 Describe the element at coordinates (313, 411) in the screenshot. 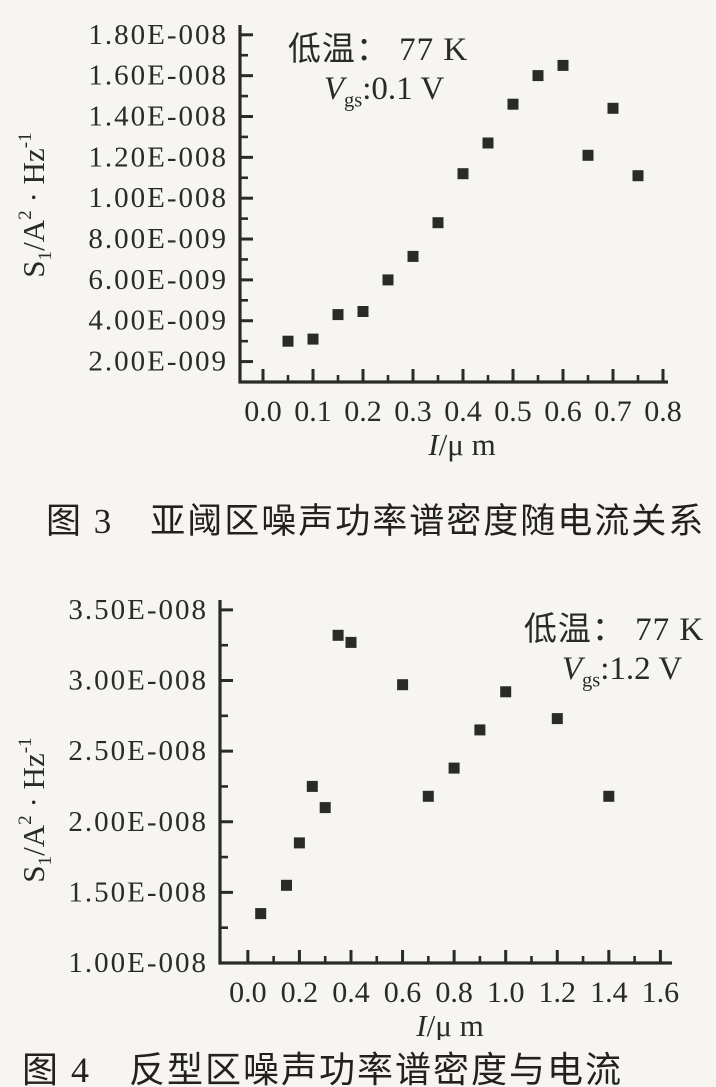

I see `x-tick-label: 0.1` at that location.